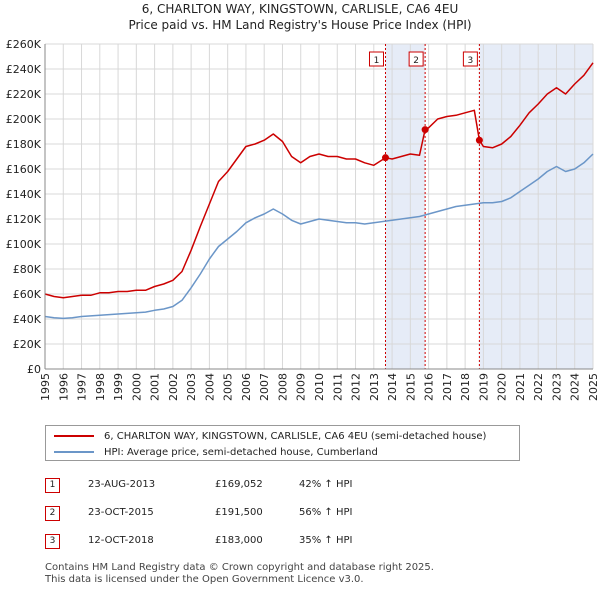  Describe the element at coordinates (326, 484) in the screenshot. I see `sale-hpi-change: 42% ↑ HPI` at that location.